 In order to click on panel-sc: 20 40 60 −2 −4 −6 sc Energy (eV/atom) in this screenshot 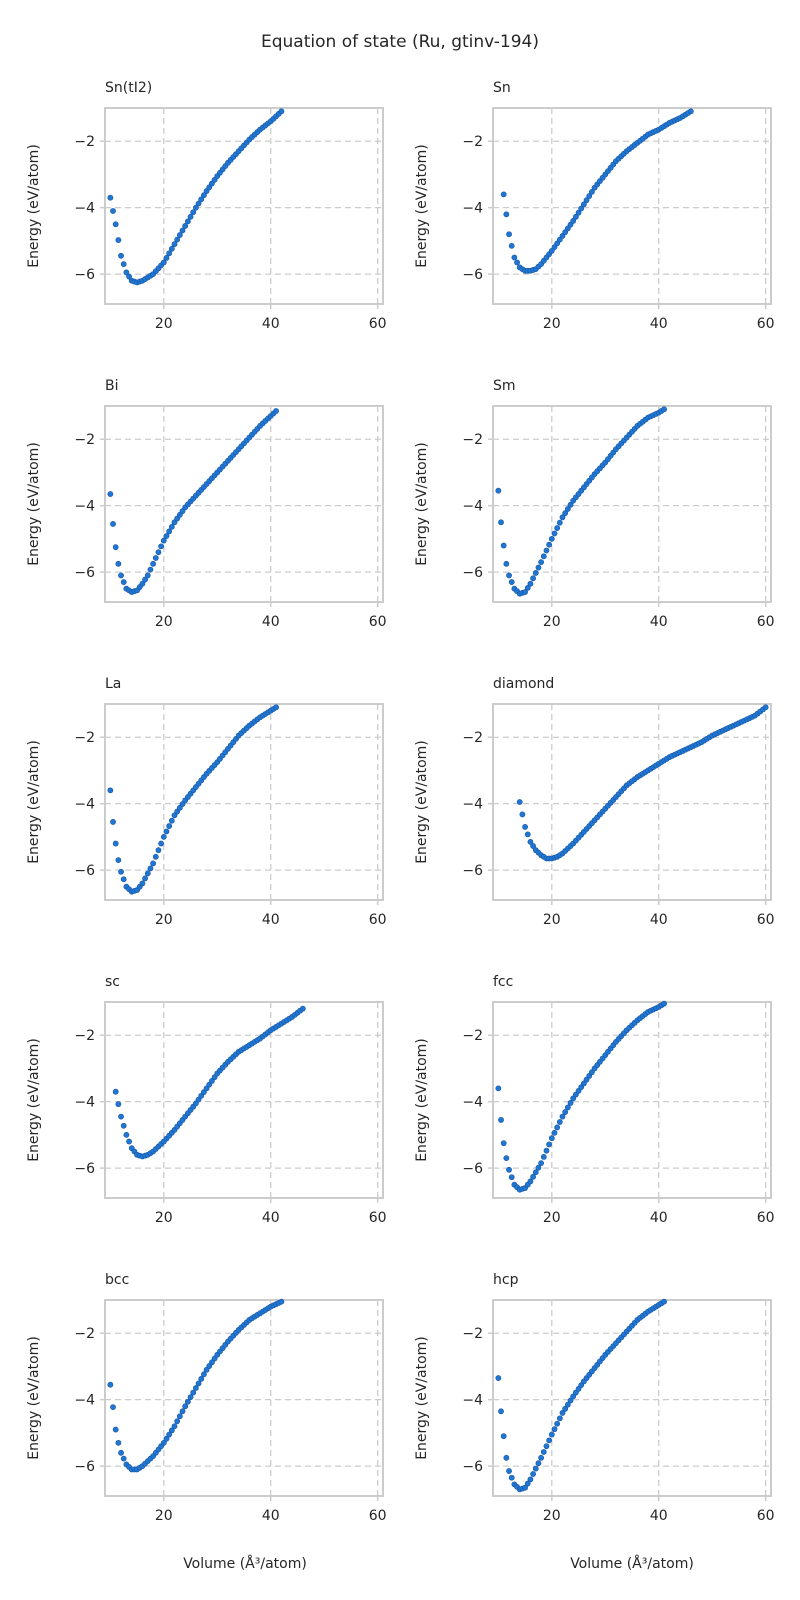, I will do `click(206, 1100)`.